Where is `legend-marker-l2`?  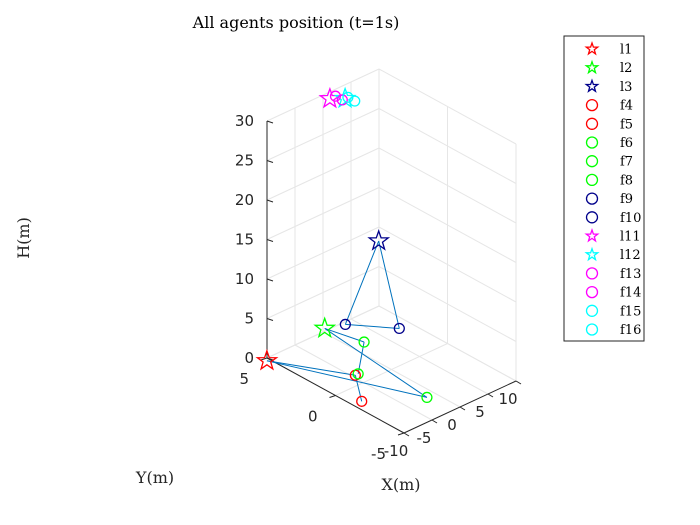 legend-marker-l2 is located at coordinates (592, 67).